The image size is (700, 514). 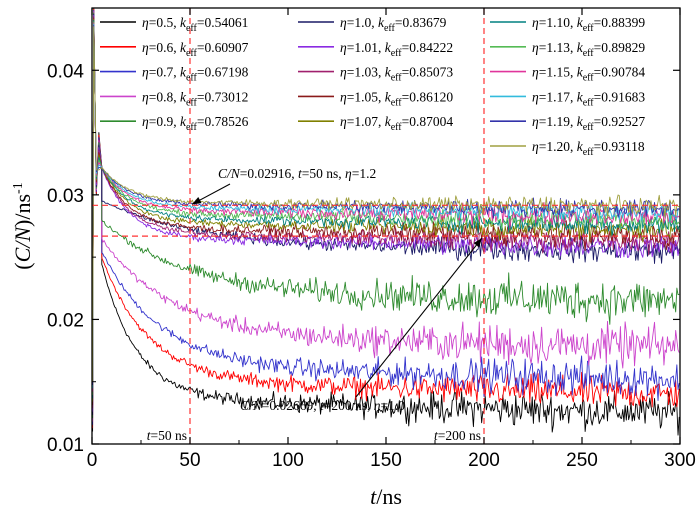 What do you see at coordinates (386, 460) in the screenshot?
I see `x-tick-label-3: 150` at bounding box center [386, 460].